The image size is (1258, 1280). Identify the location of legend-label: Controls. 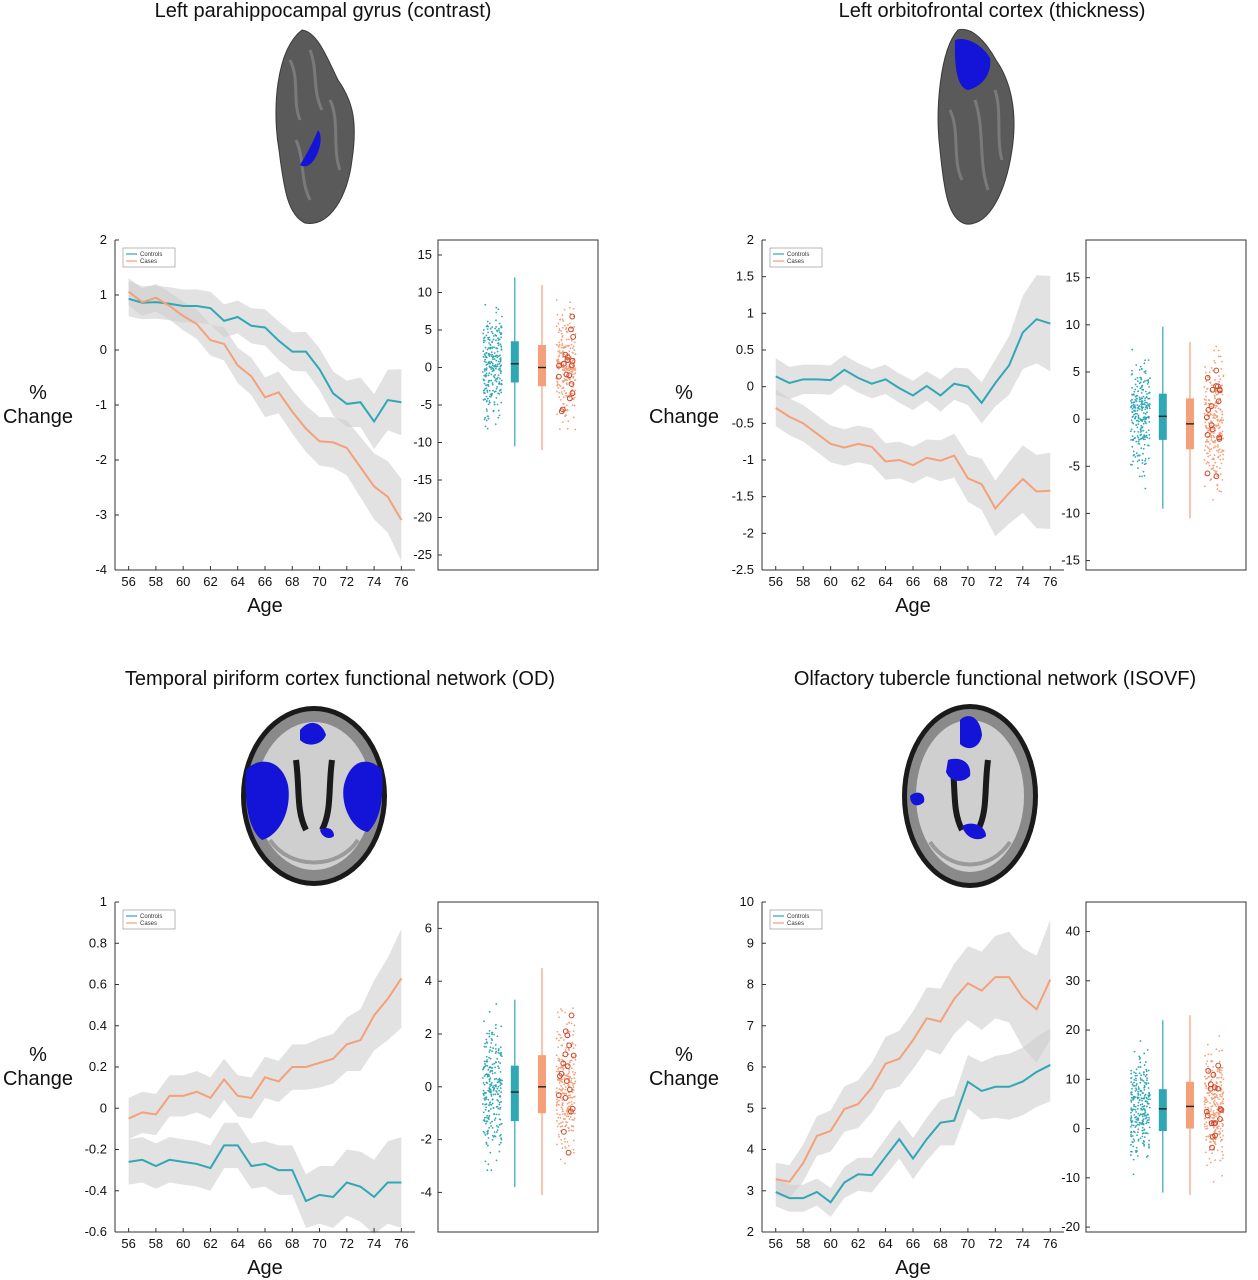
(151, 255).